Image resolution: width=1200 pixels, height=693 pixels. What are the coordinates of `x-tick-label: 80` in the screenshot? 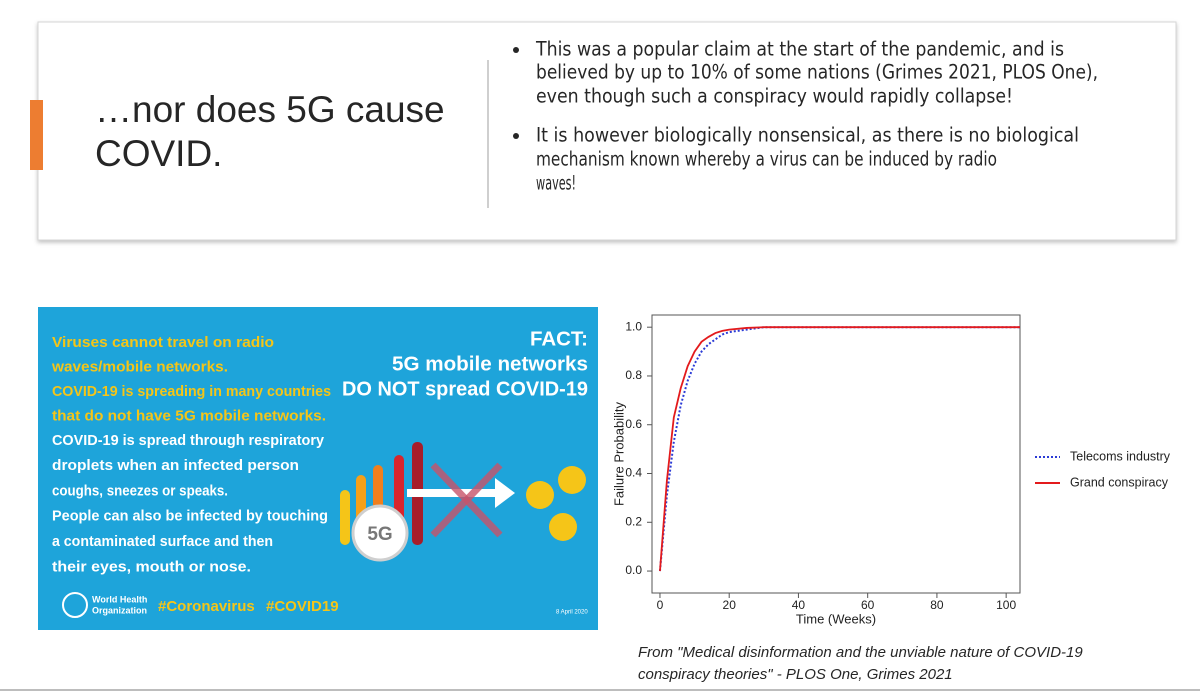 It's located at (937, 605).